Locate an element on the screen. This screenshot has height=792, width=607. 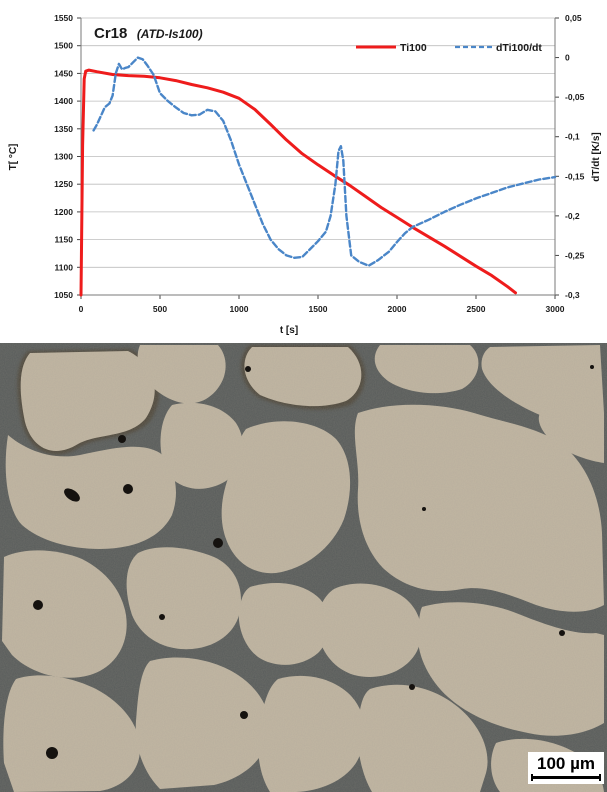
legend: Ti100 dTi100/dt is located at coordinates (449, 48).